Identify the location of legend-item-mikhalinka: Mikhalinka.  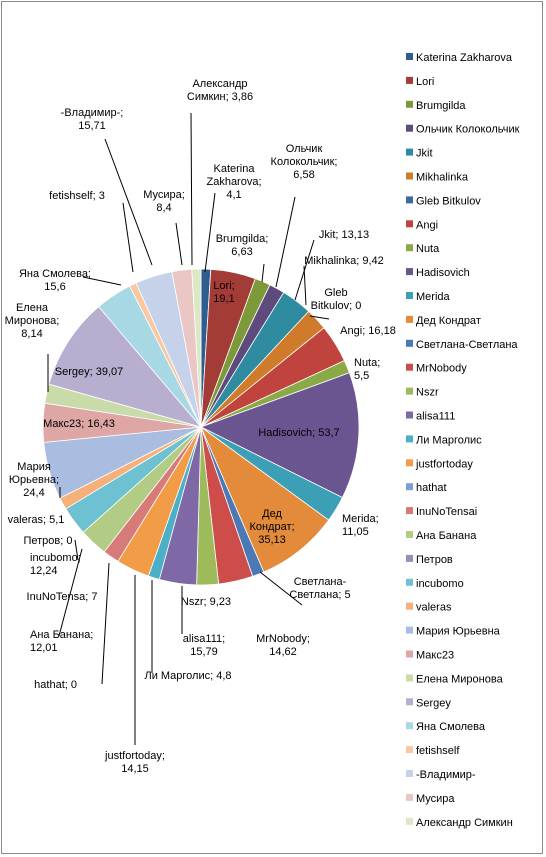
(437, 178).